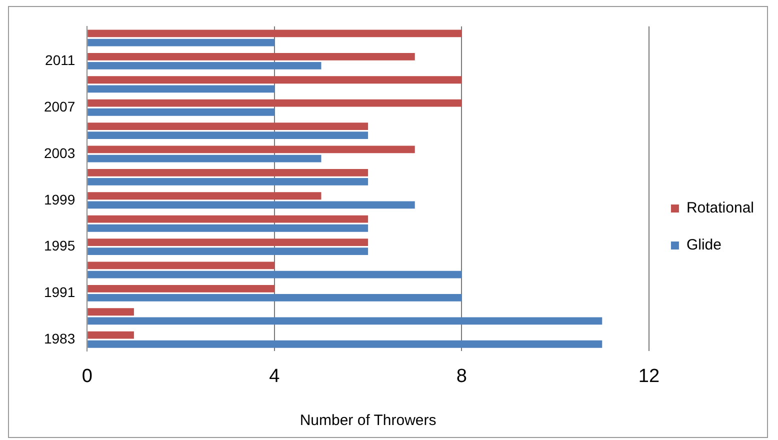  Describe the element at coordinates (274, 376) in the screenshot. I see `x-tick-label: 4` at that location.